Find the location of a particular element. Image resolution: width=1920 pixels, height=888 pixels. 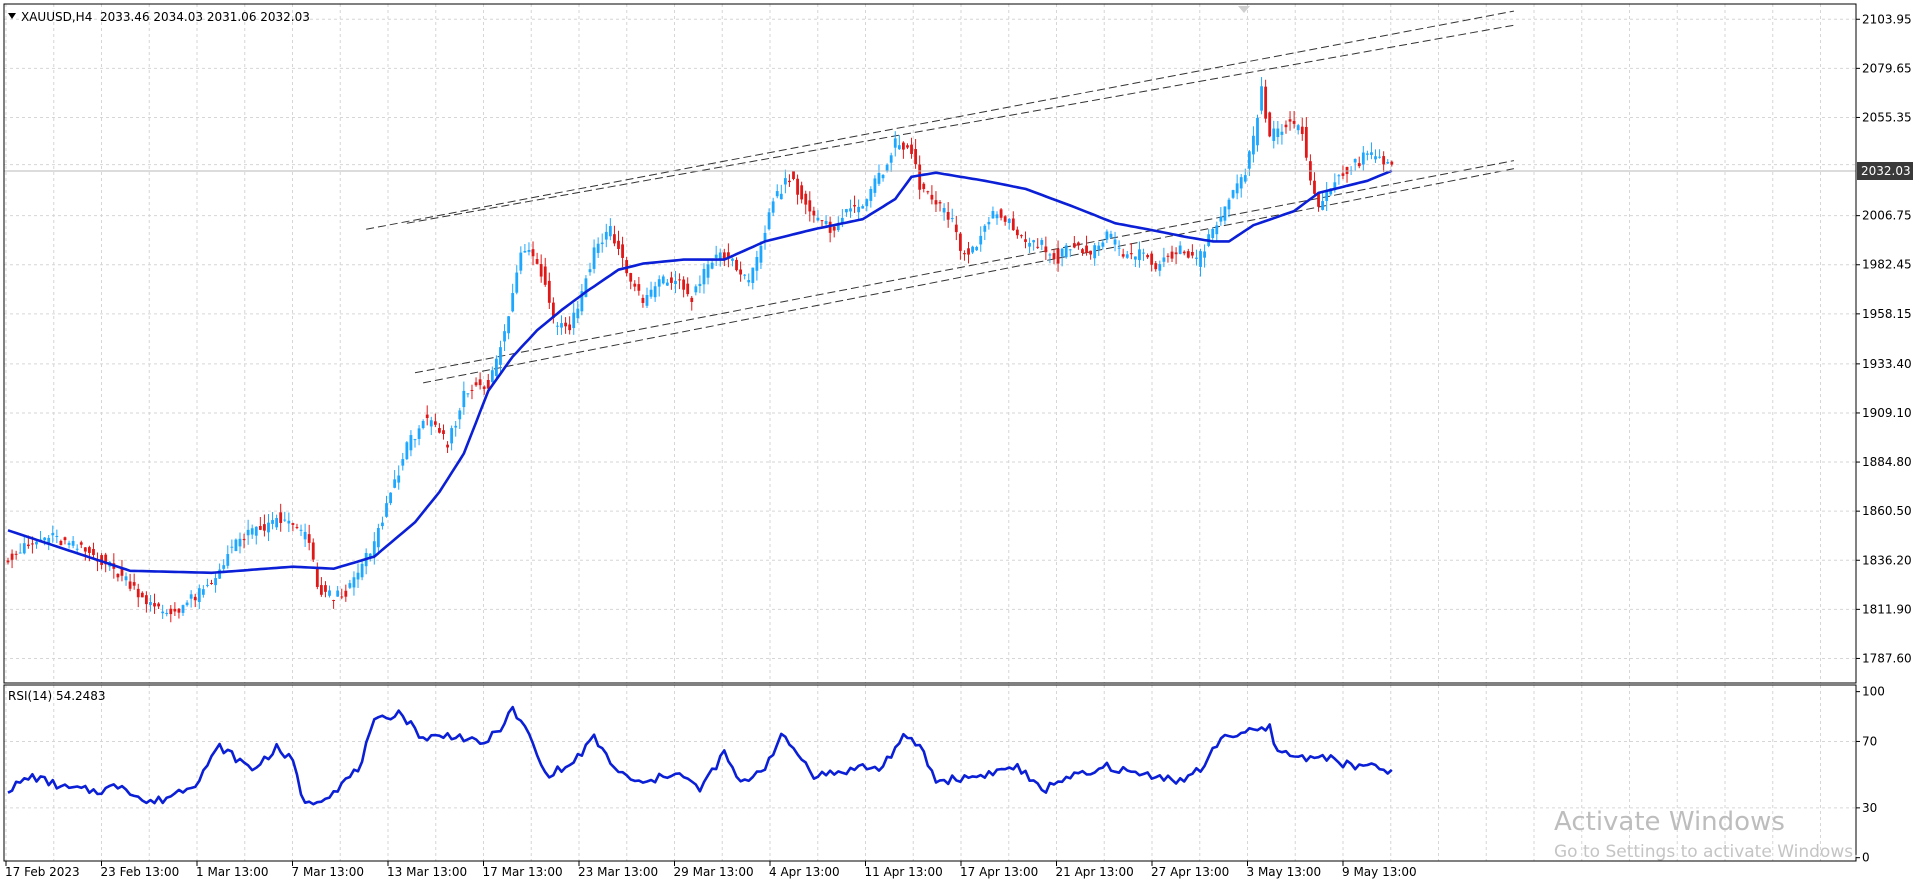

rsi-line is located at coordinates (700, 755).